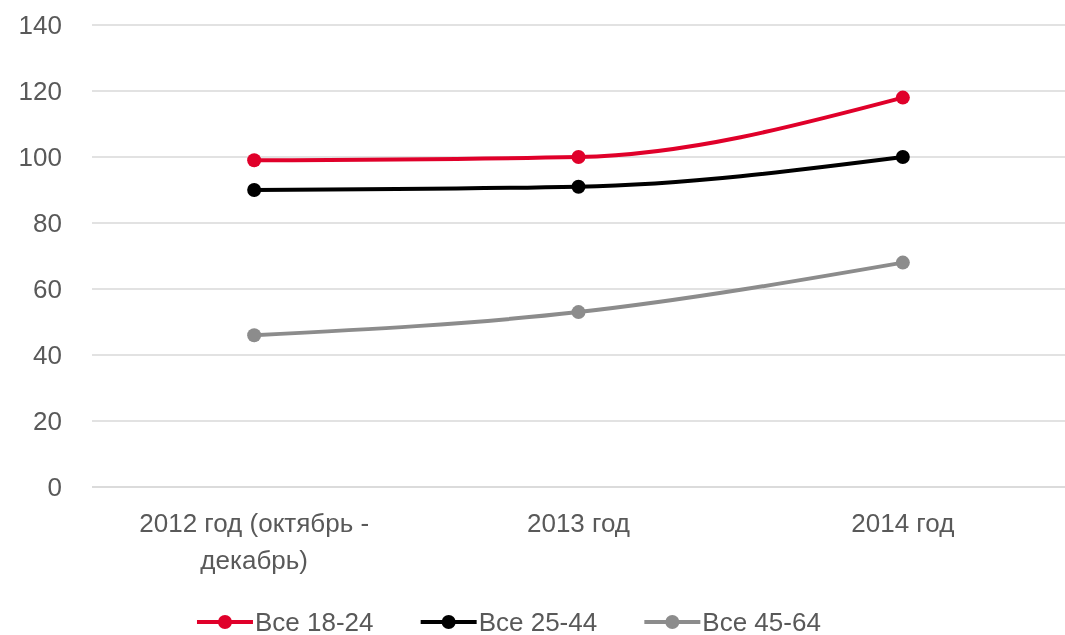 The width and height of the screenshot is (1065, 635). Describe the element at coordinates (314, 621) in the screenshot. I see `legend-label: Все 18-24` at that location.